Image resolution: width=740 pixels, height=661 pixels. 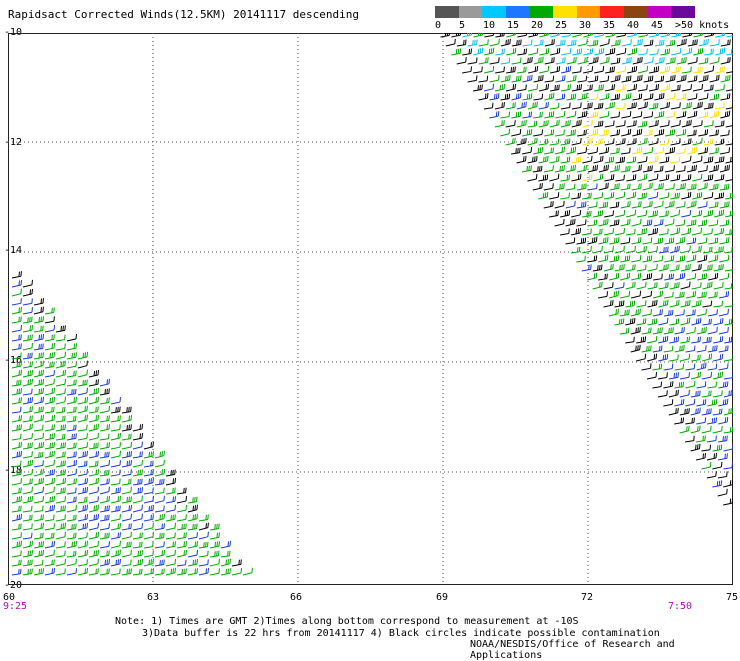 What do you see at coordinates (609, 25) in the screenshot?
I see `legend-label: 35` at bounding box center [609, 25].